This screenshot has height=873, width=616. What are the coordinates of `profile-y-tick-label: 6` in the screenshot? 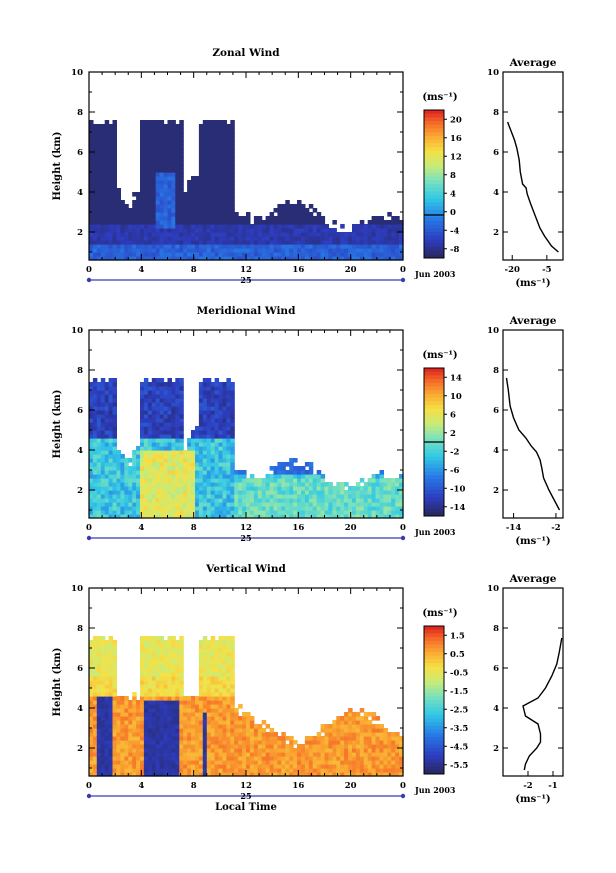 It's located at (496, 153).